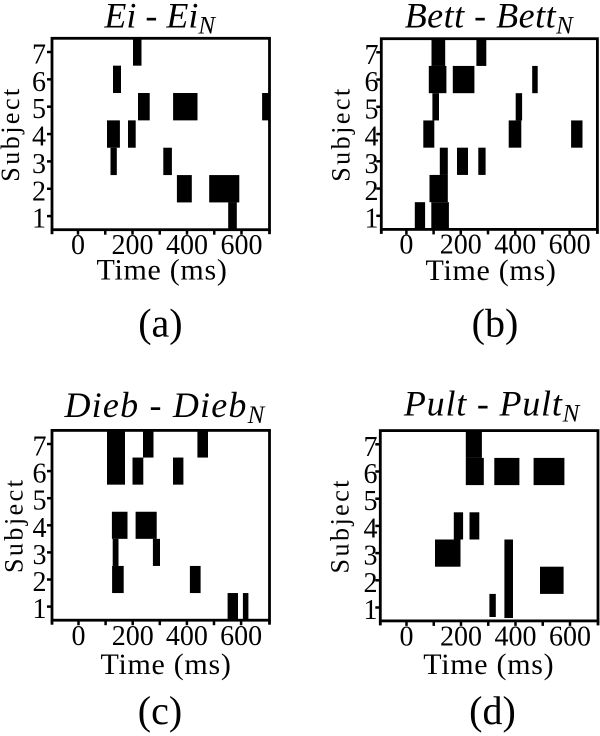 This screenshot has height=736, width=600. I want to click on svg-text: (d), so click(492, 710).